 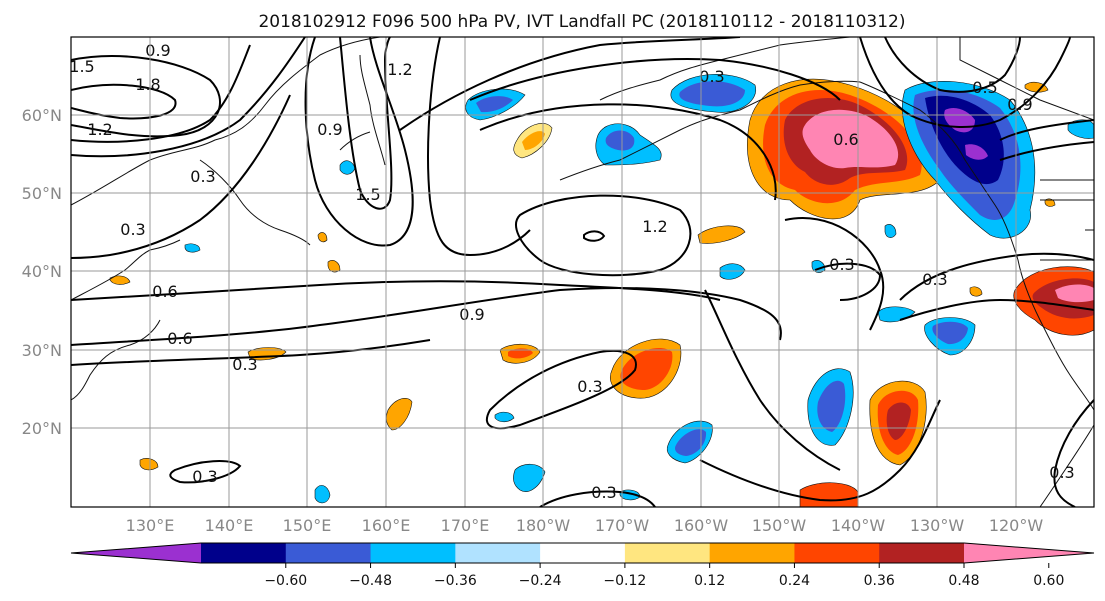 I want to click on alaska-coastline, so click(x=710, y=130).